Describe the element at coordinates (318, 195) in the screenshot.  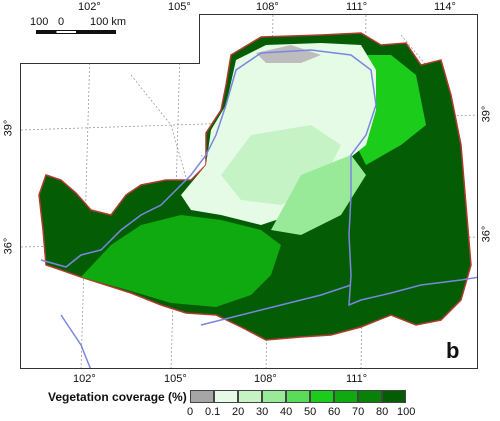
I see `transition-zone` at that location.